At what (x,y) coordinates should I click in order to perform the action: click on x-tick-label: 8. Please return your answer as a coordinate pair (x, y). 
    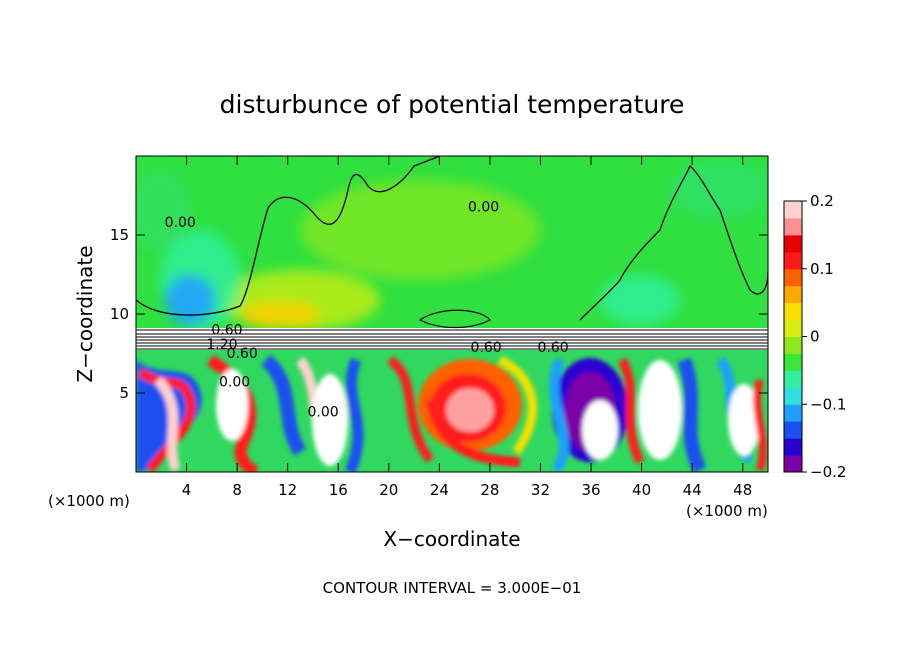
    Looking at the image, I should click on (237, 490).